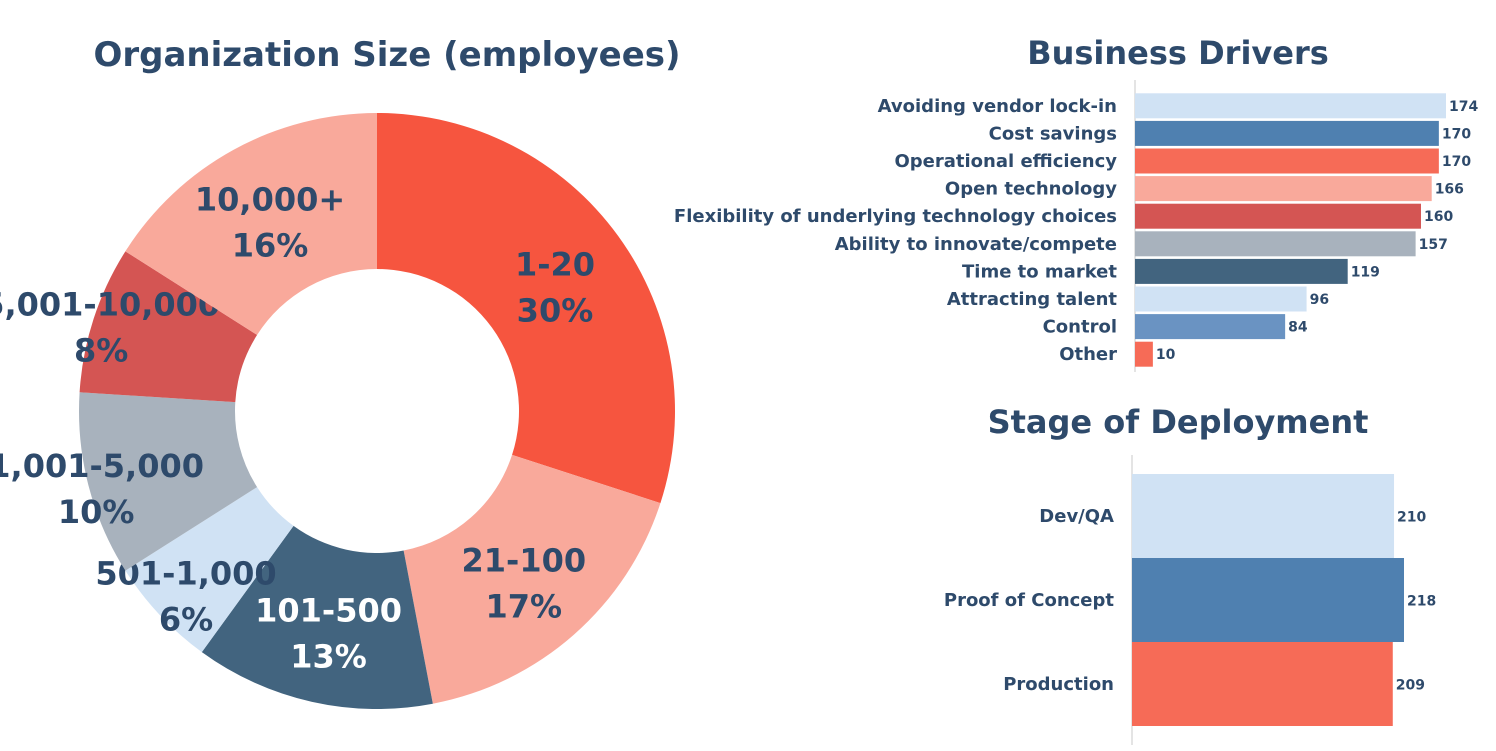 This screenshot has width=1496, height=751. Describe the element at coordinates (1221, 299) in the screenshot. I see `business-drivers-bar-attracting-talent` at that location.